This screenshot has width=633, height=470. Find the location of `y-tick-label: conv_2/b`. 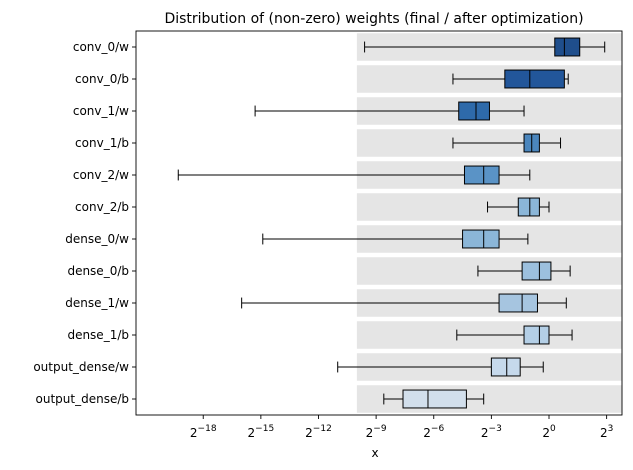

y-tick-label: conv_2/b is located at coordinates (102, 207).